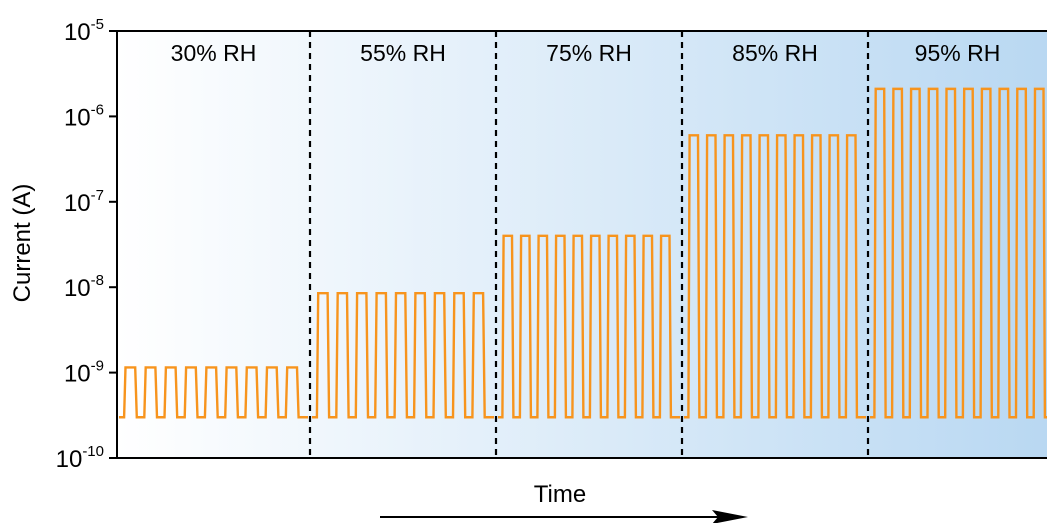 Image resolution: width=1047 pixels, height=523 pixels. What do you see at coordinates (84, 287) in the screenshot?
I see `y-tick-label: 10⁻⁸` at bounding box center [84, 287].